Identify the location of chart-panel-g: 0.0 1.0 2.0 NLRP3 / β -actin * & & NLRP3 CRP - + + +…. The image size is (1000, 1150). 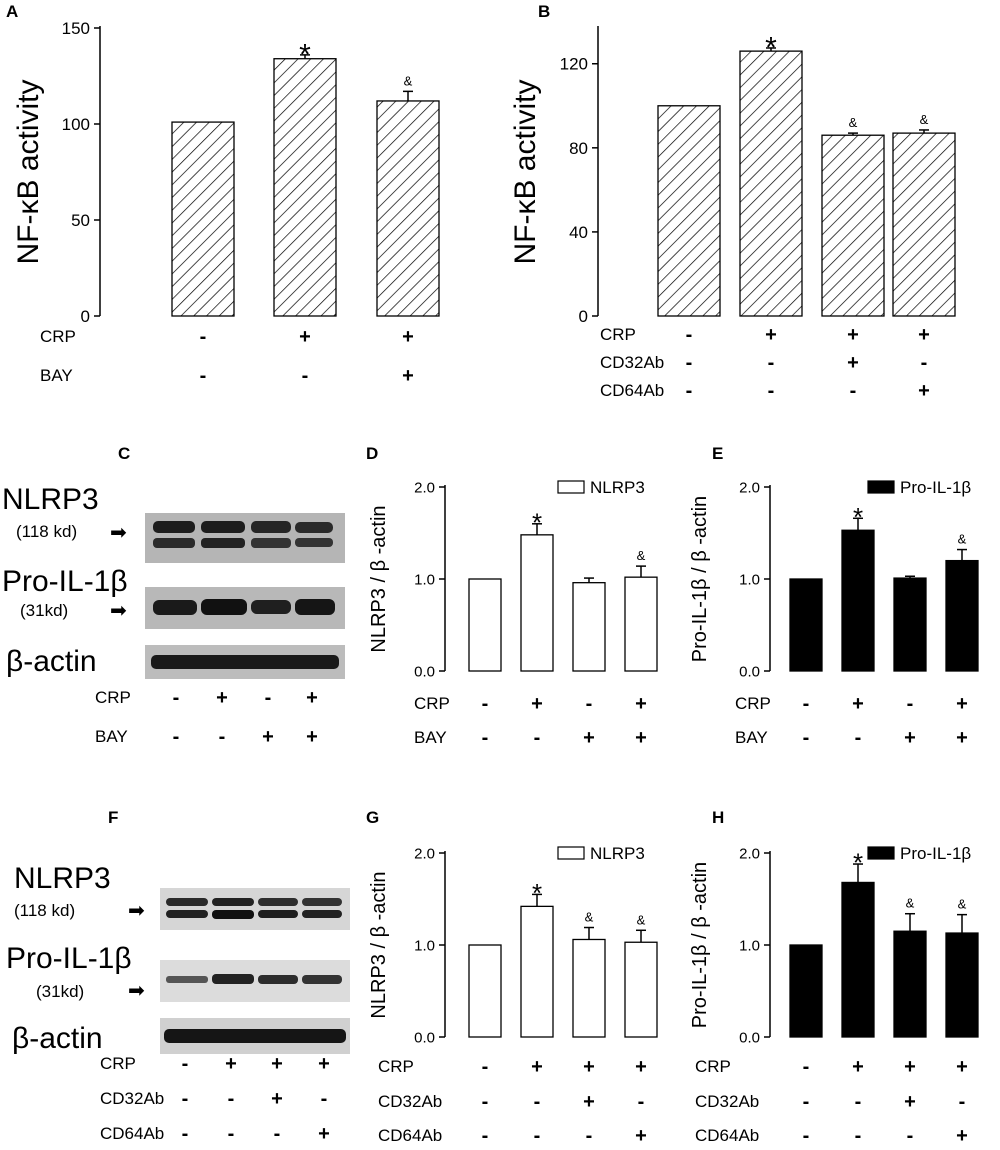
(513, 995).